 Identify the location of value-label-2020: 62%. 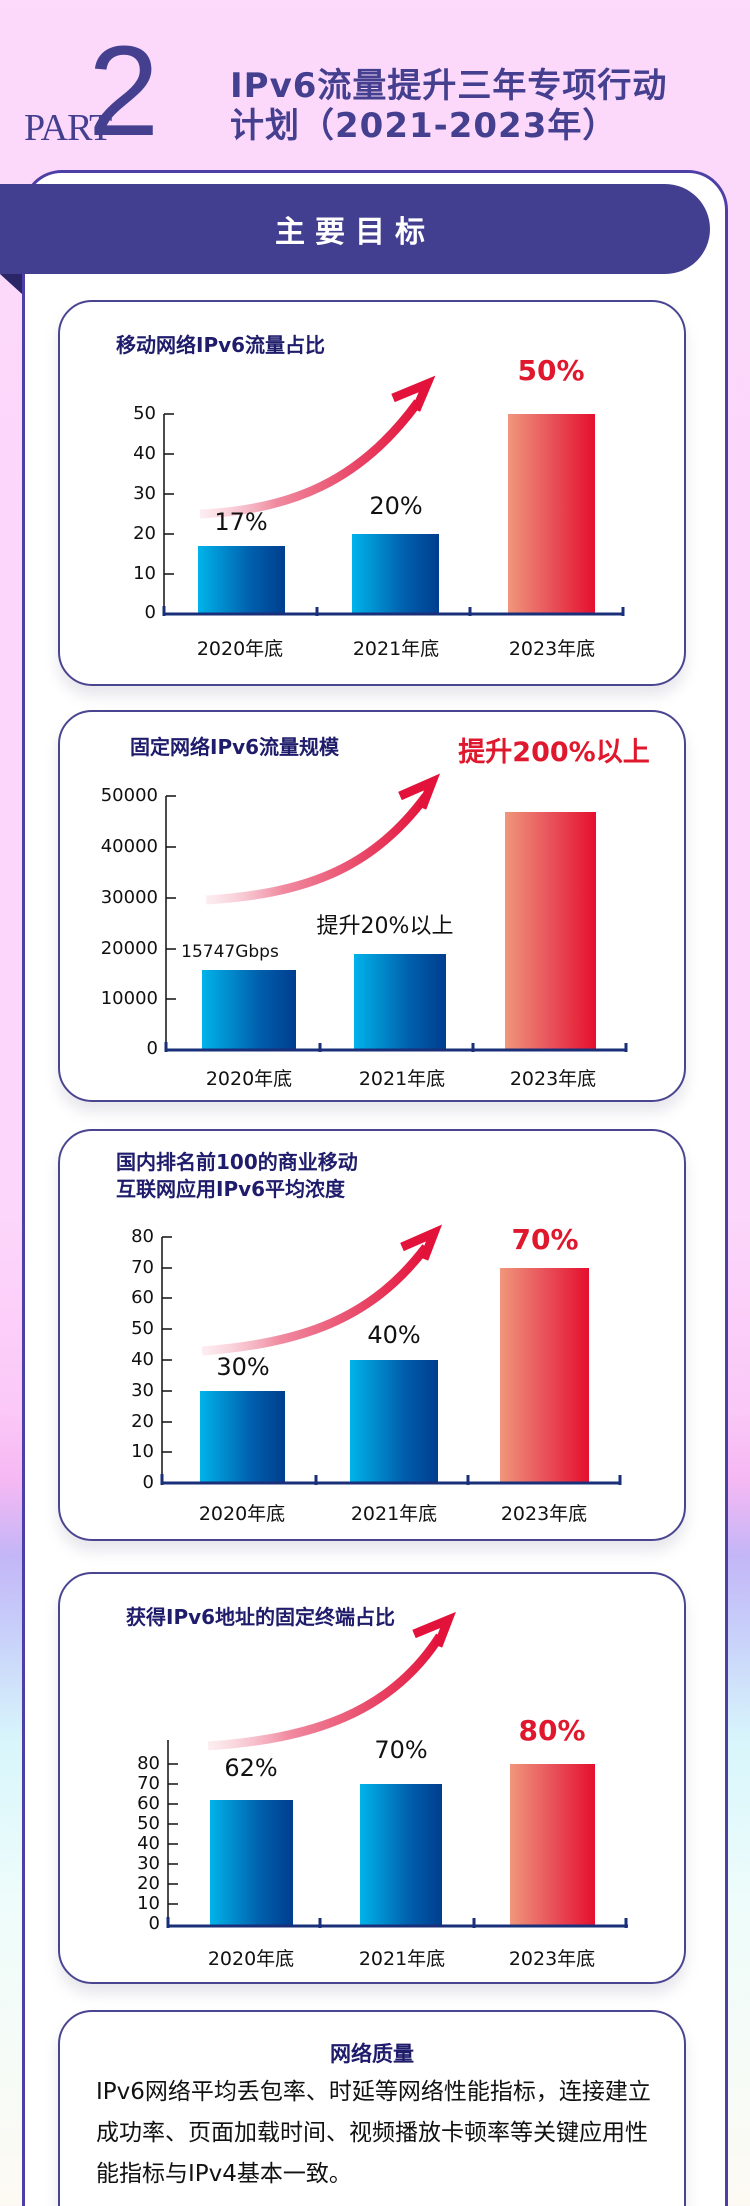
(251, 1768).